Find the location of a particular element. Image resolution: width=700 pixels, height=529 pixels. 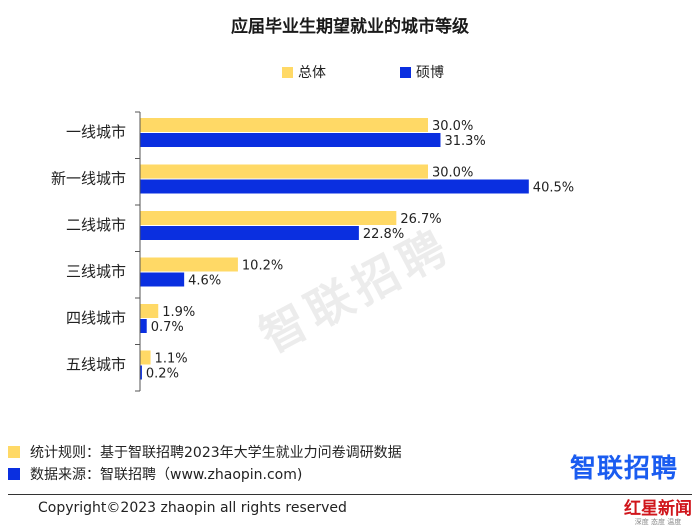

note-rule: 统计规则：基于智联招聘2023年大学生就业力问卷调研数据 is located at coordinates (205, 452).